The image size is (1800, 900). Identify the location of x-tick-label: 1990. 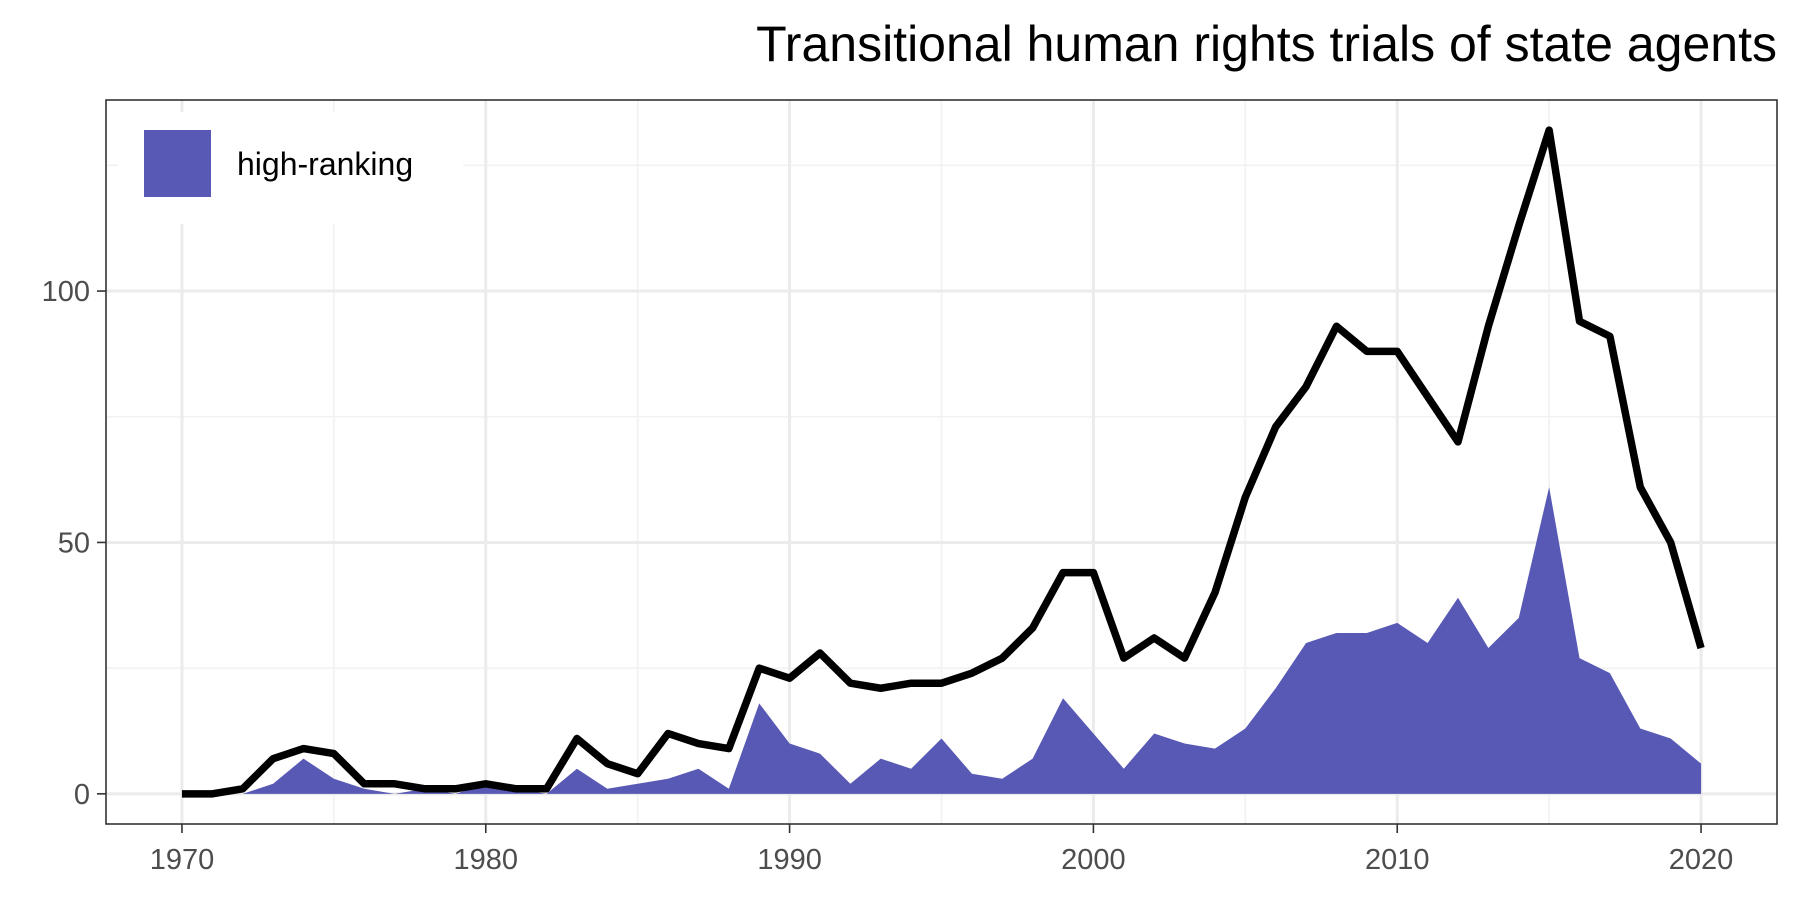
(789, 860).